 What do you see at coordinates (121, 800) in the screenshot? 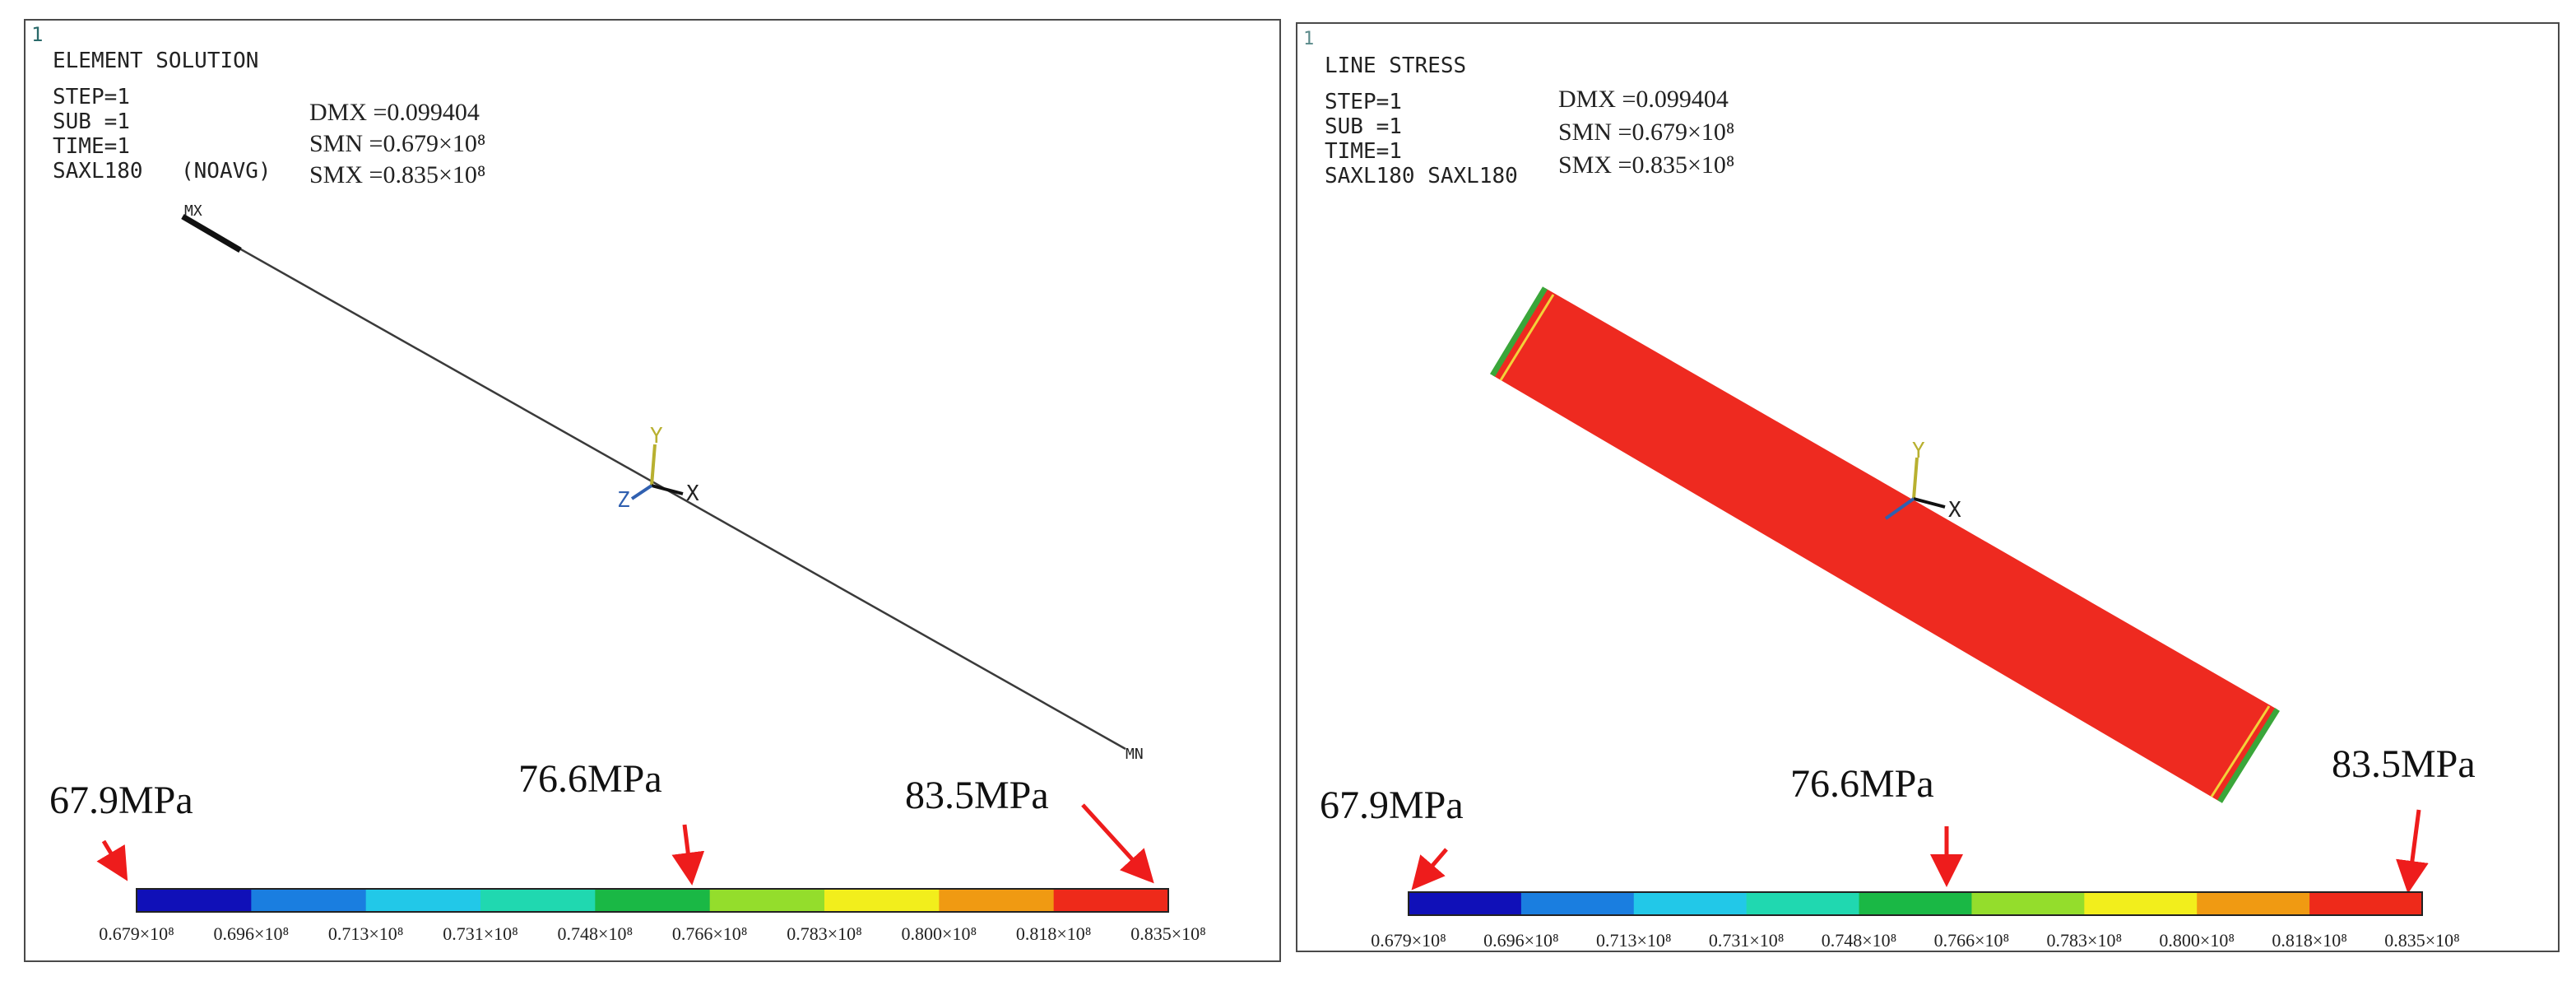
I see `left-callout-min: 67.9MPa` at bounding box center [121, 800].